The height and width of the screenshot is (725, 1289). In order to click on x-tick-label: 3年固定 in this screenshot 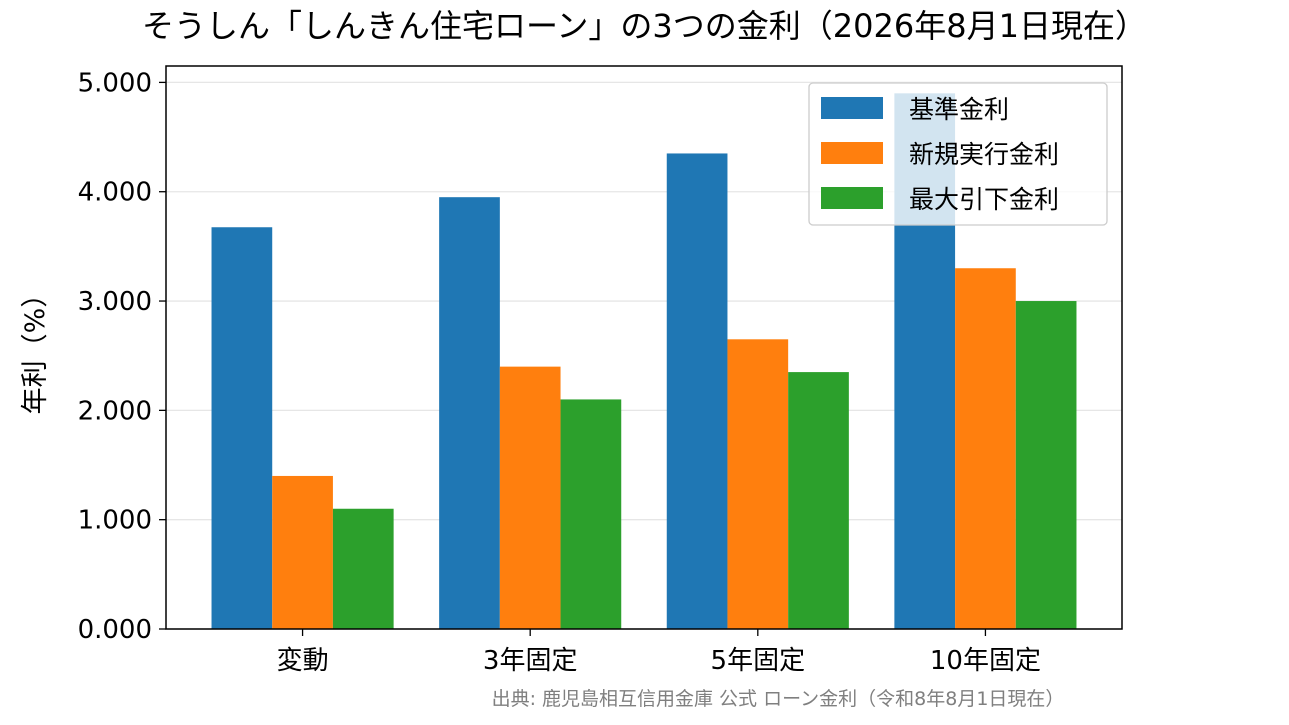, I will do `click(530, 661)`.